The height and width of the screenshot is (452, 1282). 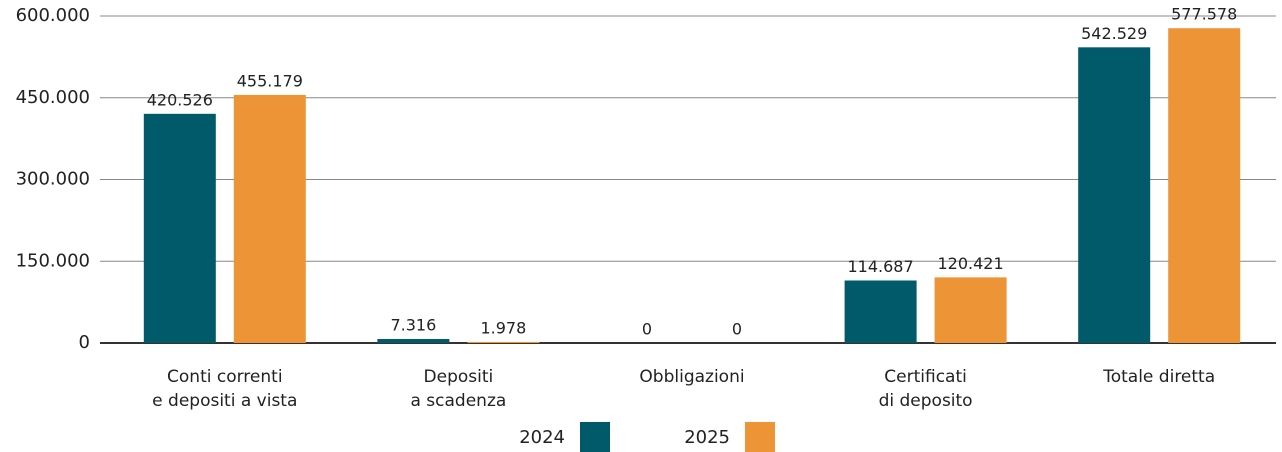 I want to click on value-label: 420.526, so click(x=180, y=99).